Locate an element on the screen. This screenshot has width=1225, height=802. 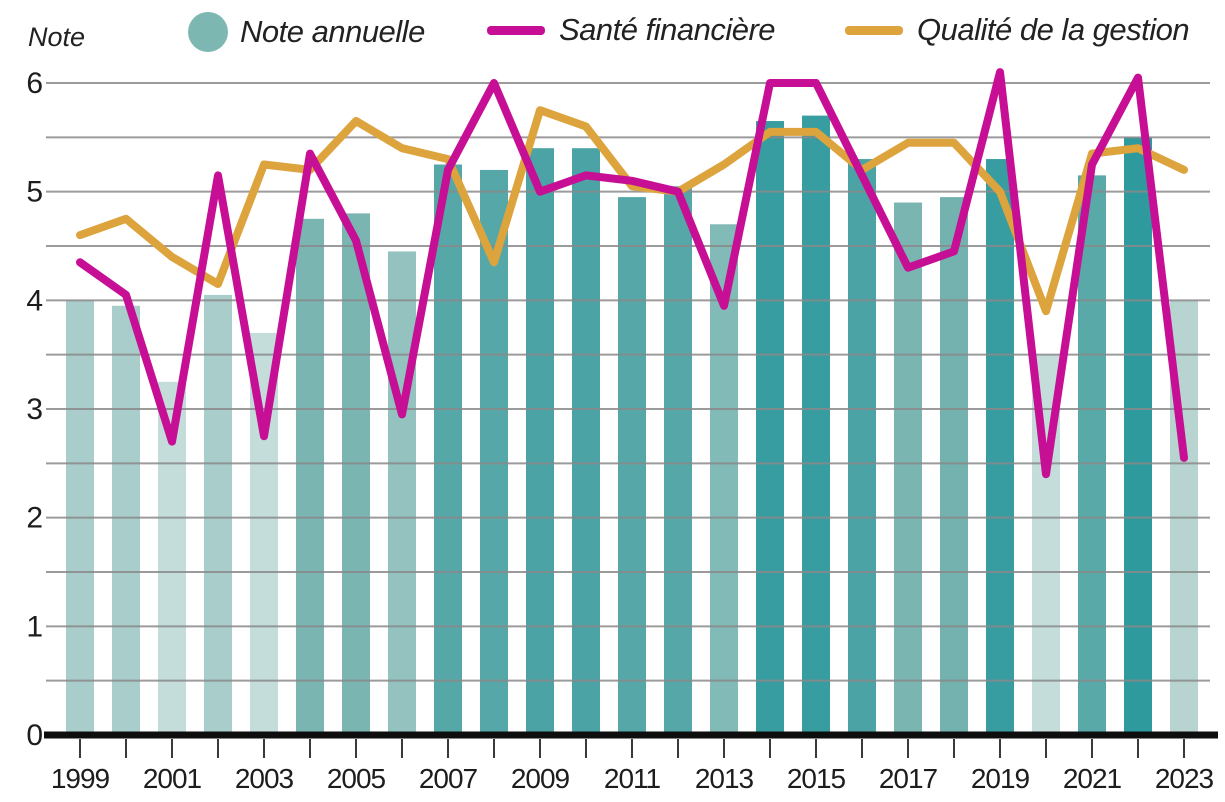
bar-2010 is located at coordinates (586, 441).